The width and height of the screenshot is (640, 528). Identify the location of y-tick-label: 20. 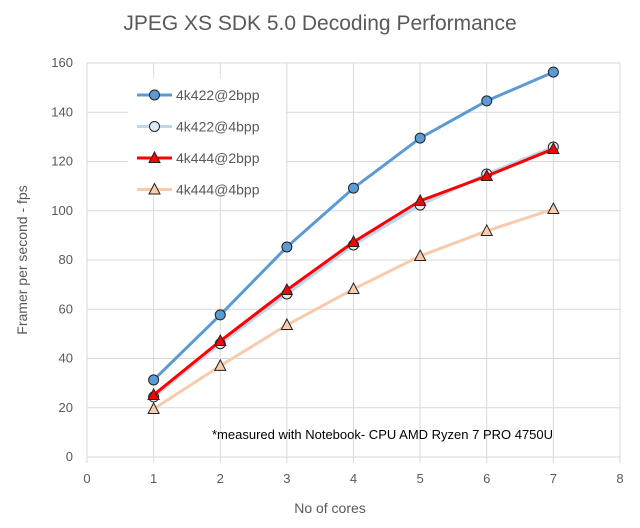
(66, 407).